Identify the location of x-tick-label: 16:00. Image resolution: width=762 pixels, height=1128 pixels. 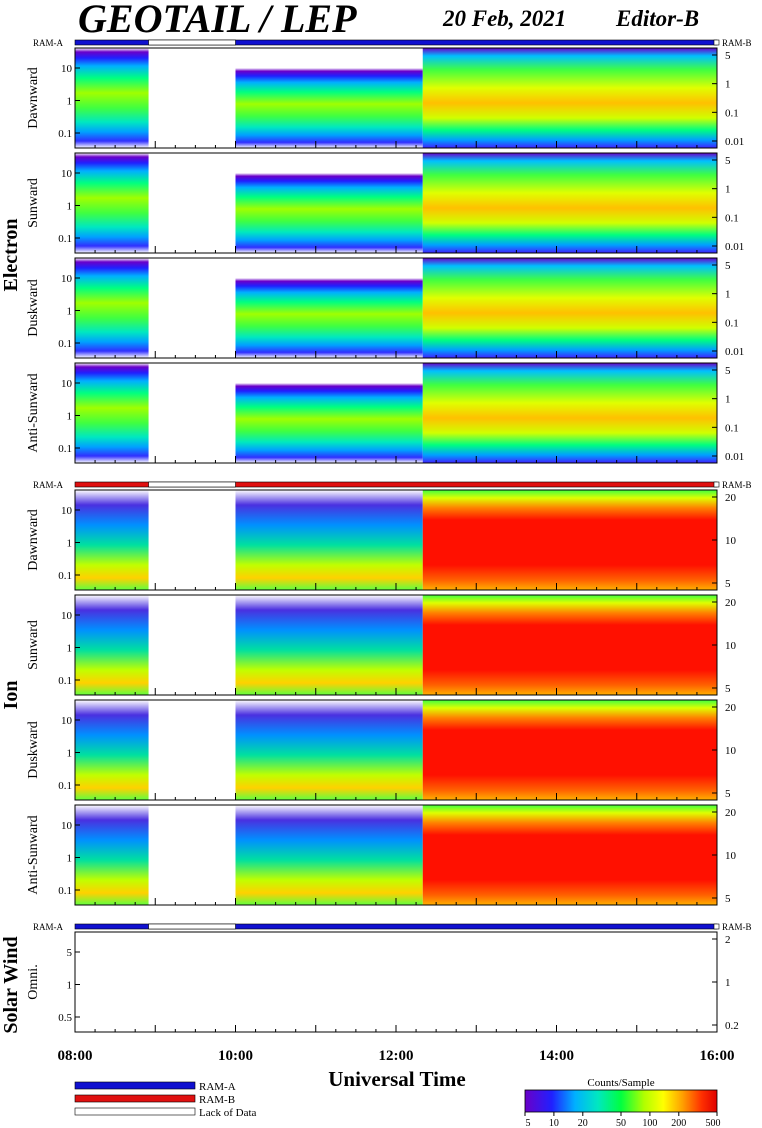
(717, 1056).